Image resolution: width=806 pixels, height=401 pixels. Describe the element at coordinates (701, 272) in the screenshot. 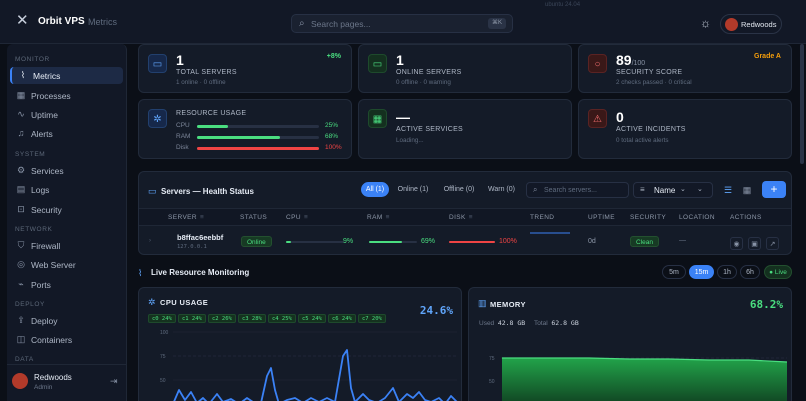

I see `range-15m: 15m` at that location.